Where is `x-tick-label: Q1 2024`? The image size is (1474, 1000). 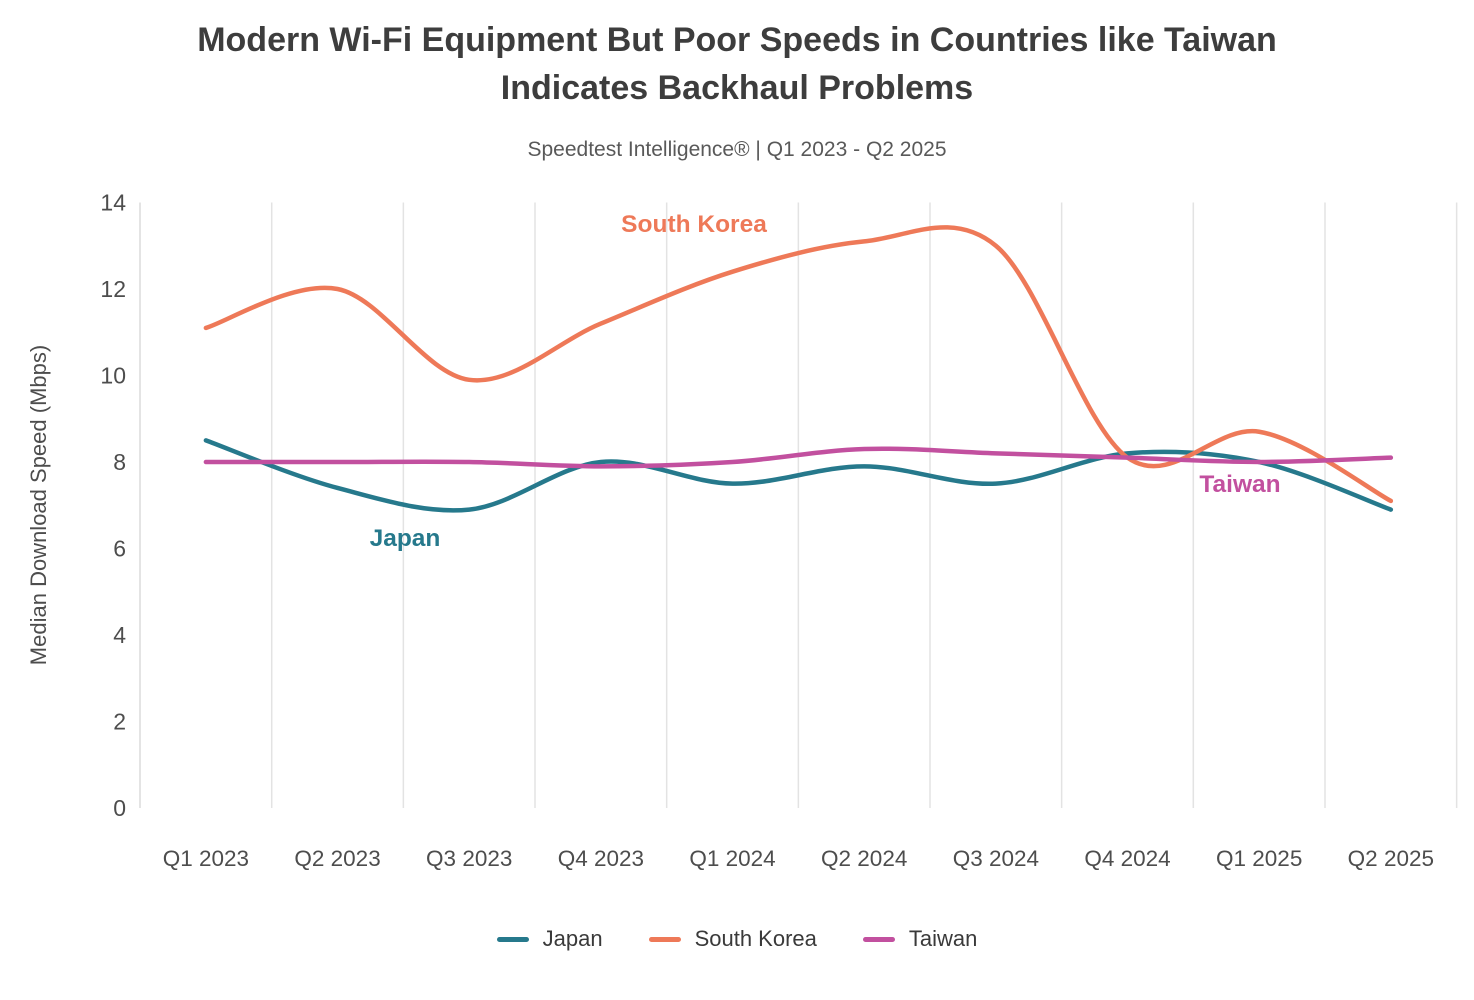
x-tick-label: Q1 2024 is located at coordinates (732, 858).